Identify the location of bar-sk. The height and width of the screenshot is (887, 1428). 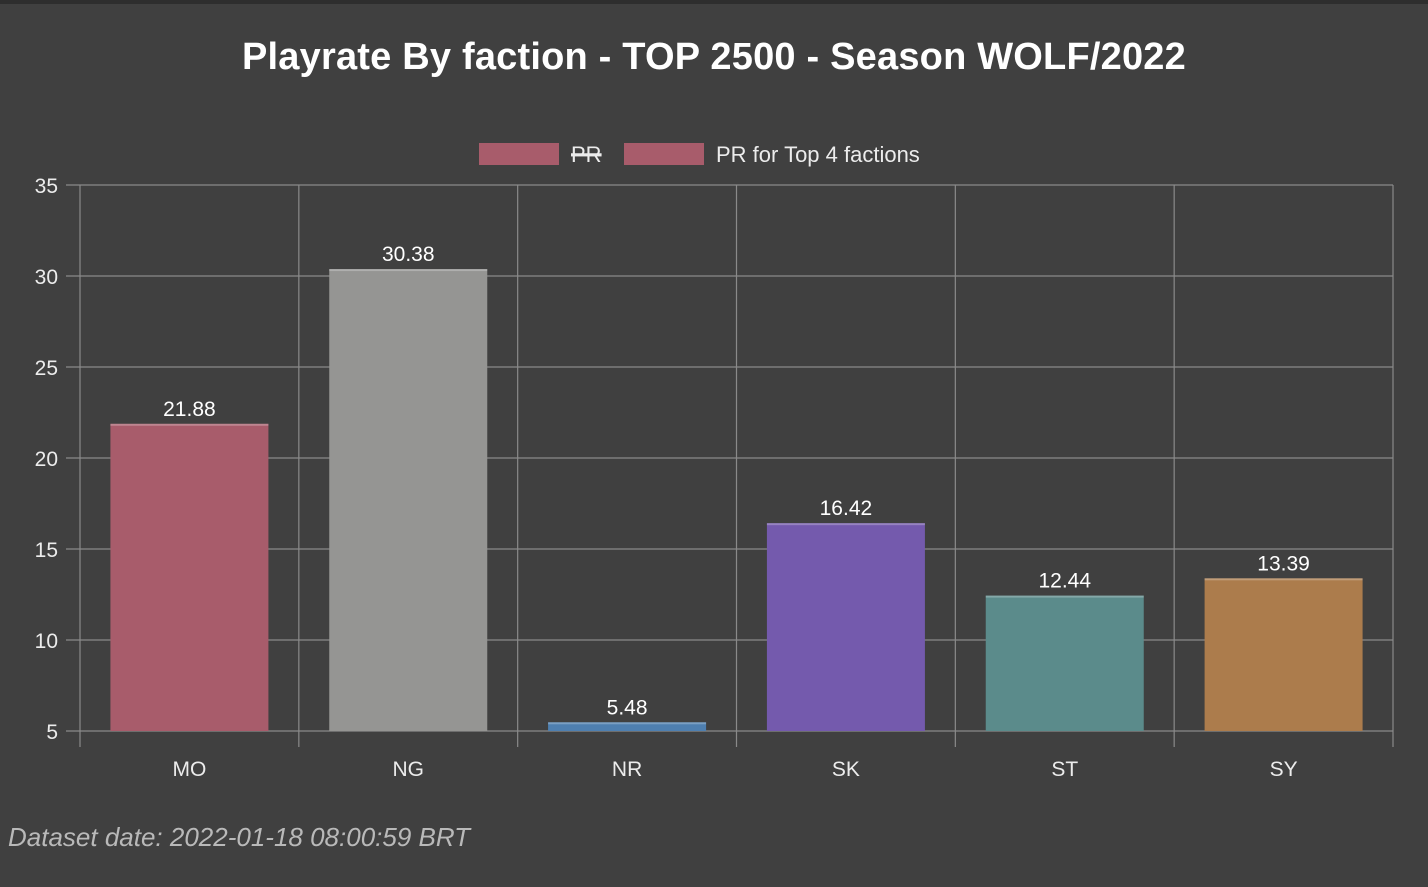
(845, 627).